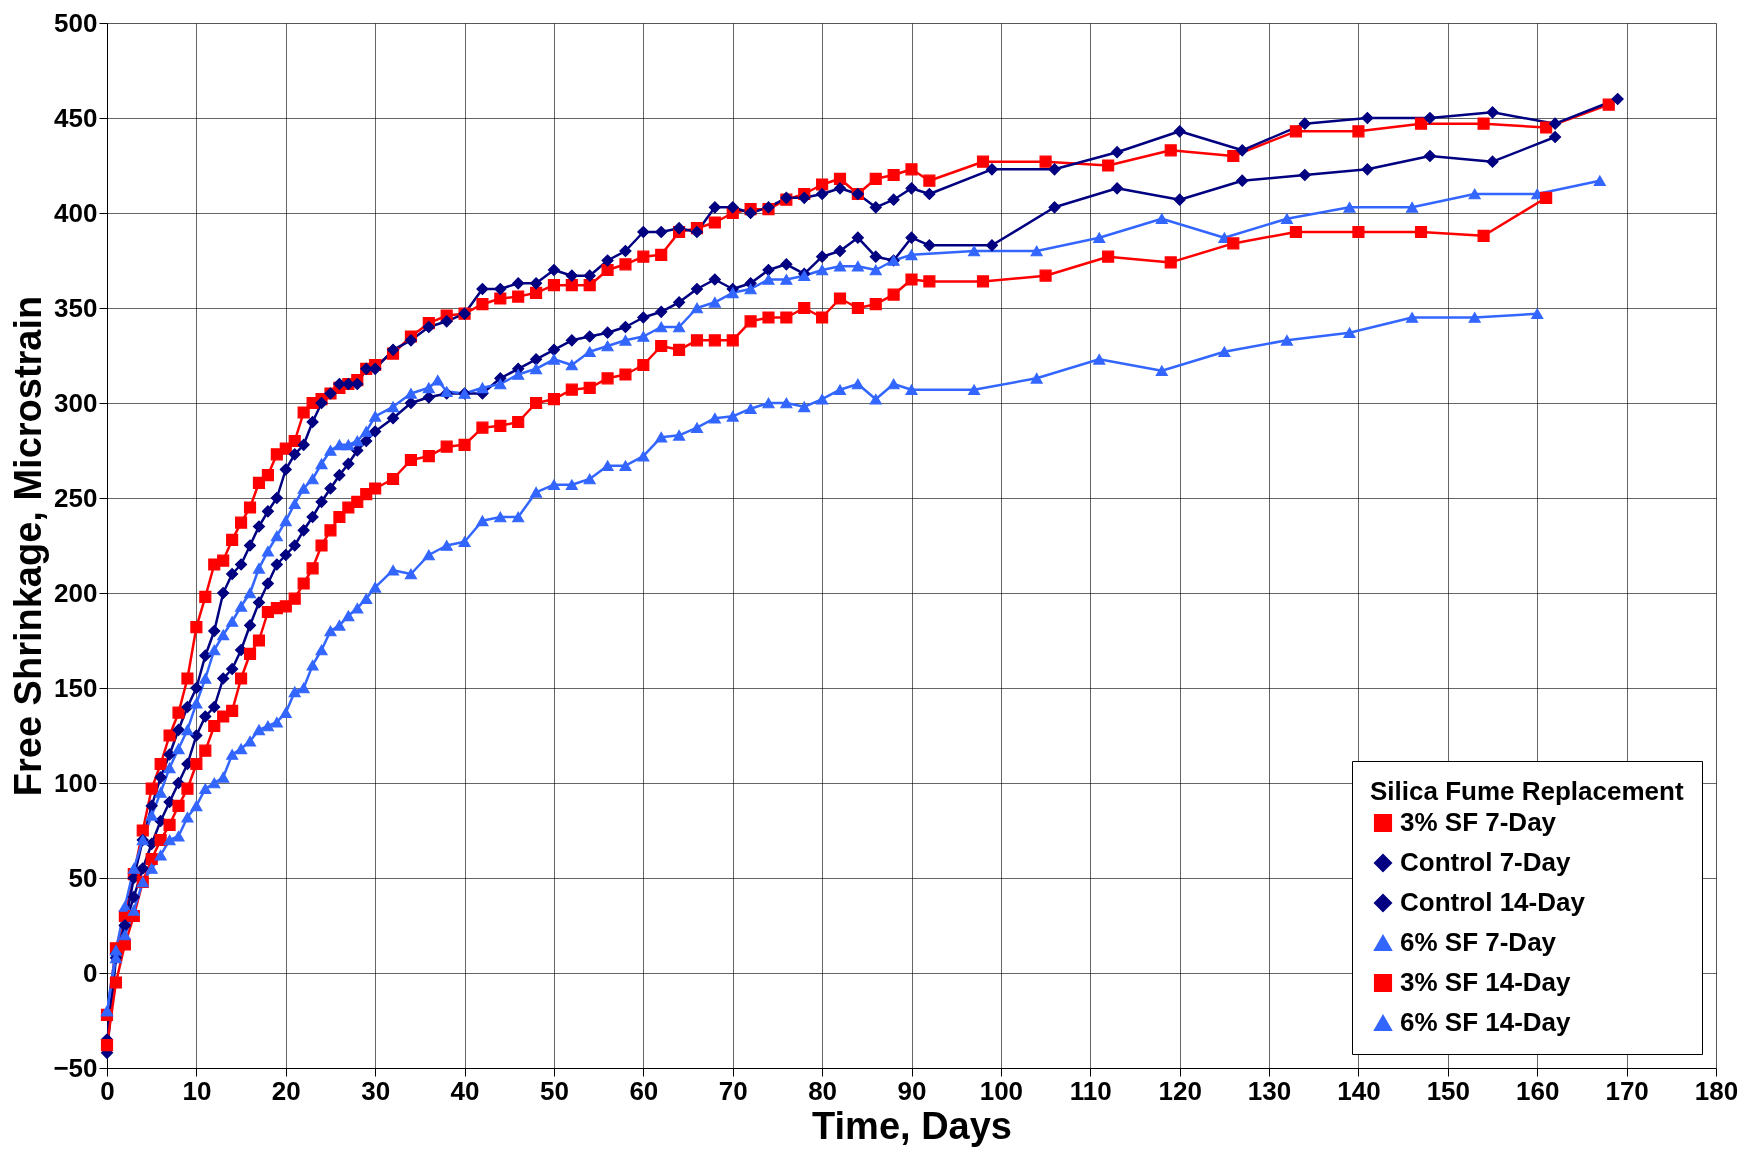 This screenshot has height=1156, width=1748. What do you see at coordinates (1478, 822) in the screenshot?
I see `legend-label: 3% SF 7-Day` at bounding box center [1478, 822].